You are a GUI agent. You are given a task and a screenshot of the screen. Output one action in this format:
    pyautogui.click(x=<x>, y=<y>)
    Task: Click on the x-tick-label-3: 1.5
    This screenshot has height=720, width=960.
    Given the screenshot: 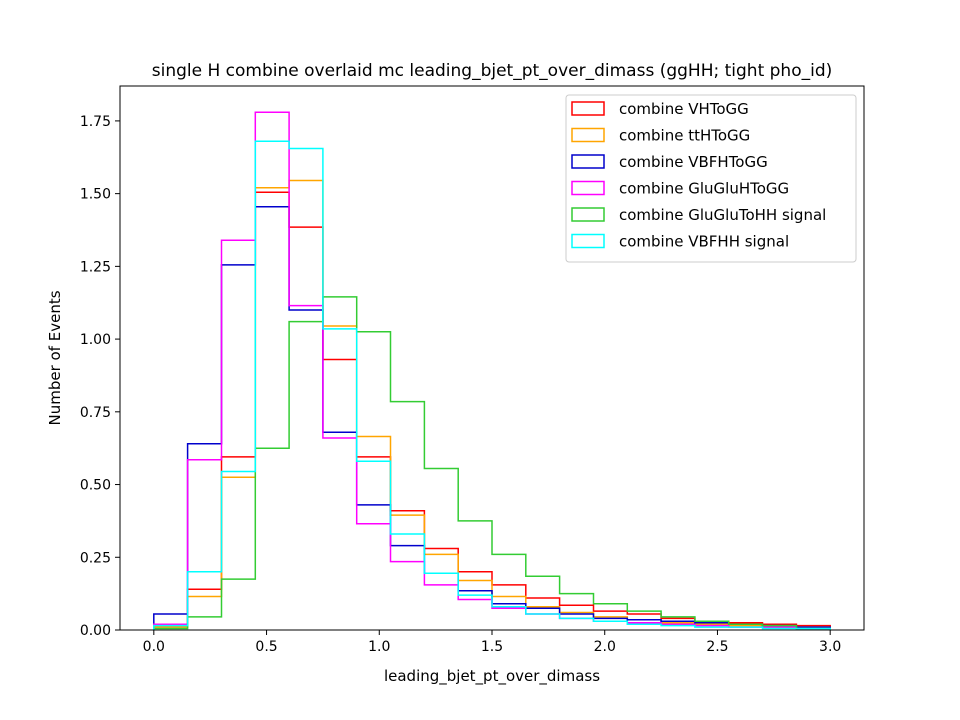 What is the action you would take?
    pyautogui.click(x=492, y=647)
    